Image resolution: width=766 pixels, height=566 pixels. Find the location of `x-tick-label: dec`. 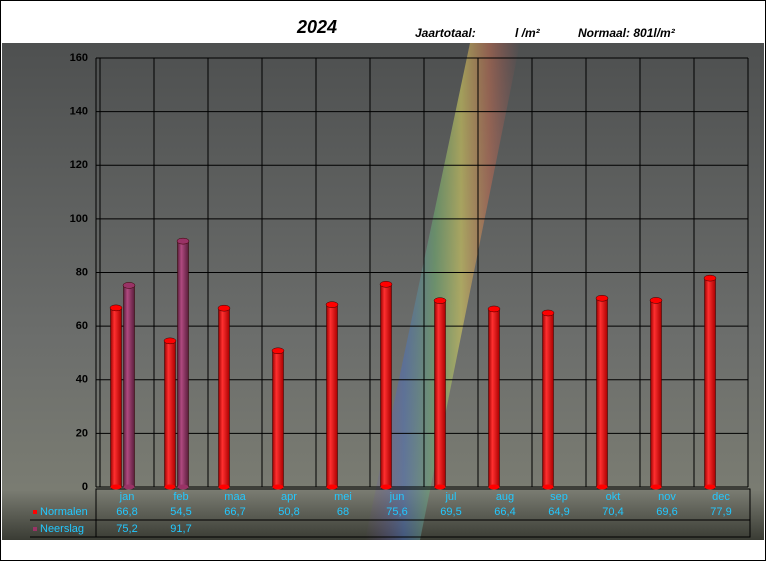

x-tick-label: dec is located at coordinates (721, 497).